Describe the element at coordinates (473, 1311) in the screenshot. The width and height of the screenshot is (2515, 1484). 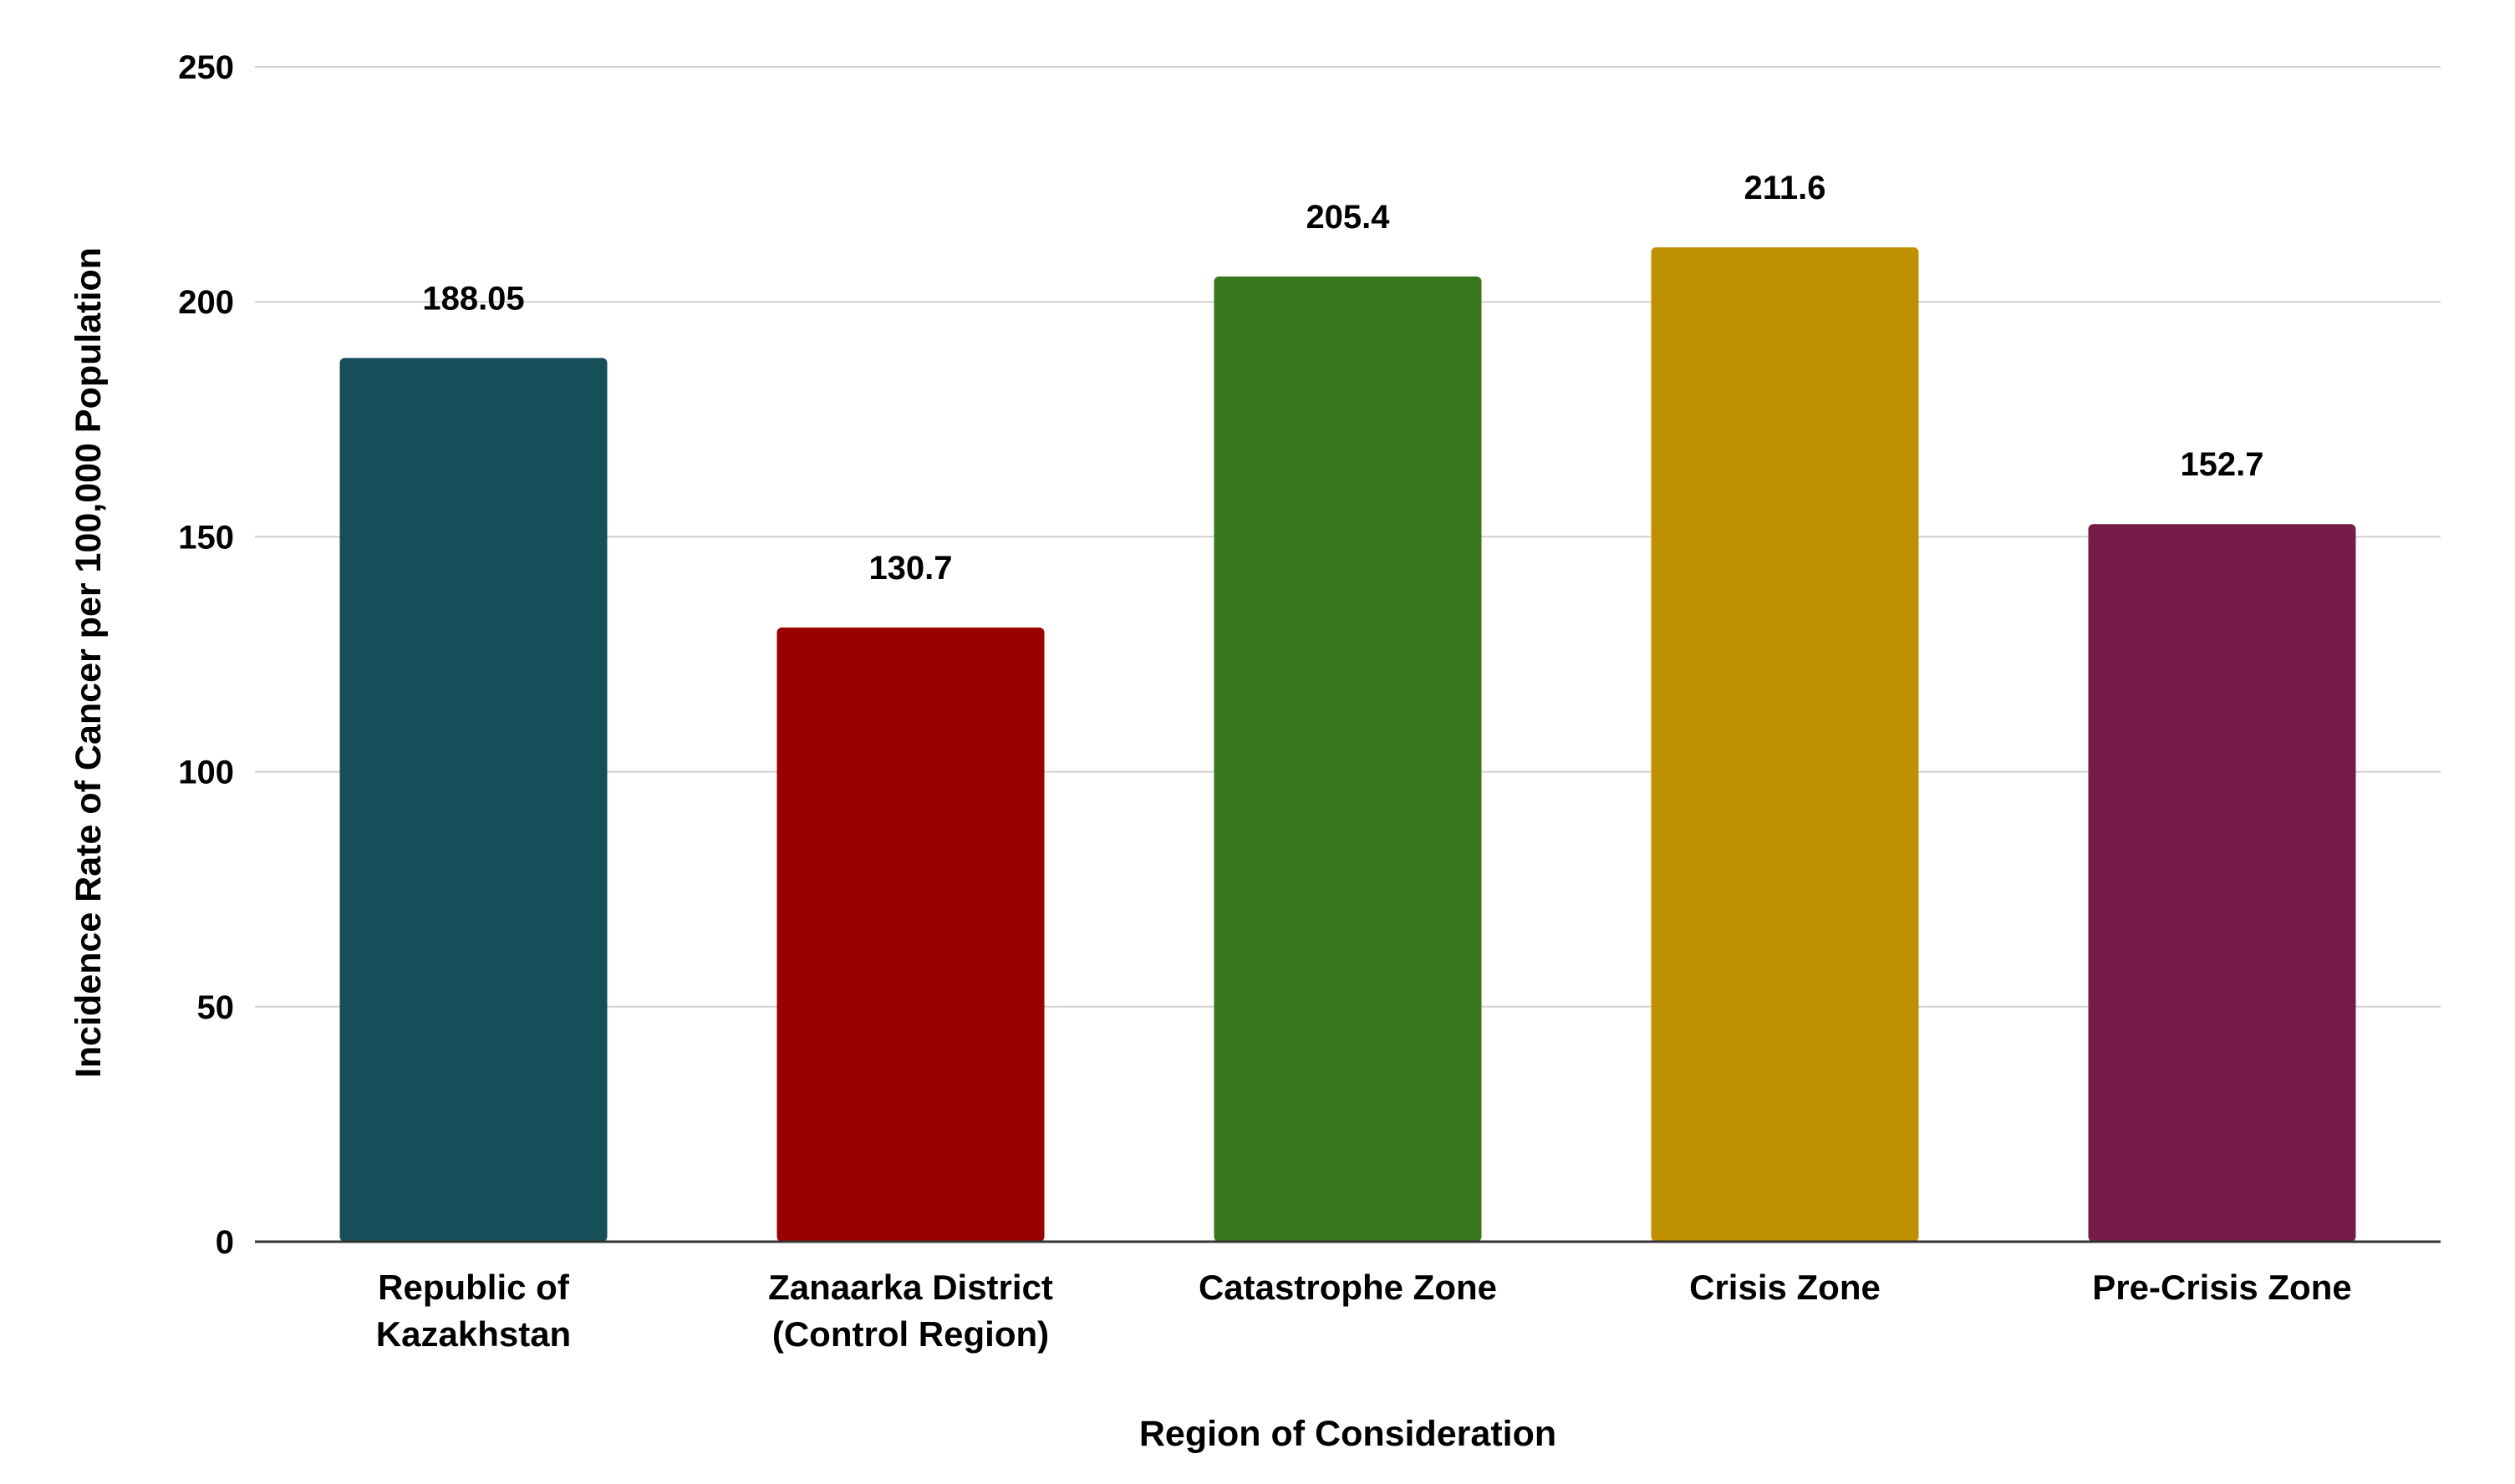
I see `x-tick-label: Republic of Kazakhstan` at that location.